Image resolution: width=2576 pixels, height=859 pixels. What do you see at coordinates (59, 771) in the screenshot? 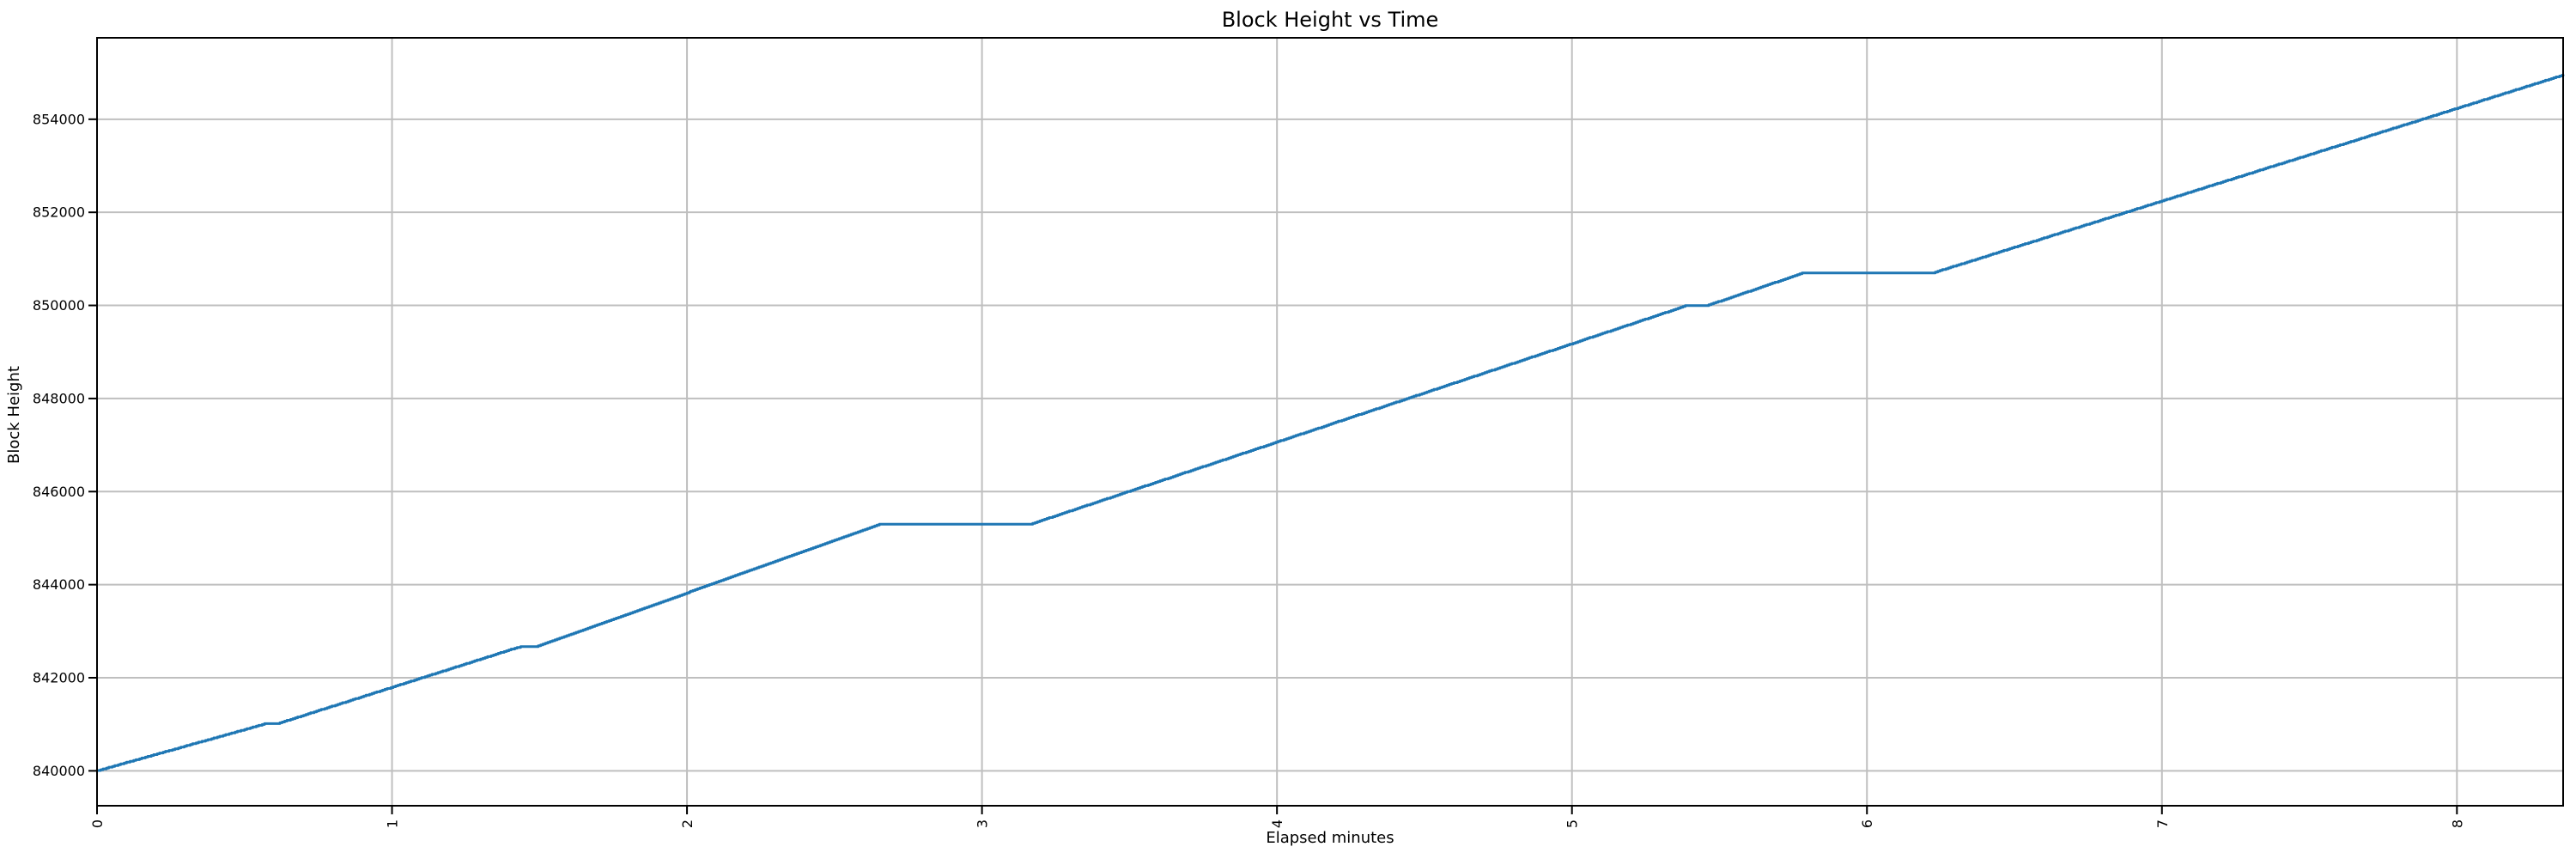
I see `y-tick-label: 840000` at bounding box center [59, 771].